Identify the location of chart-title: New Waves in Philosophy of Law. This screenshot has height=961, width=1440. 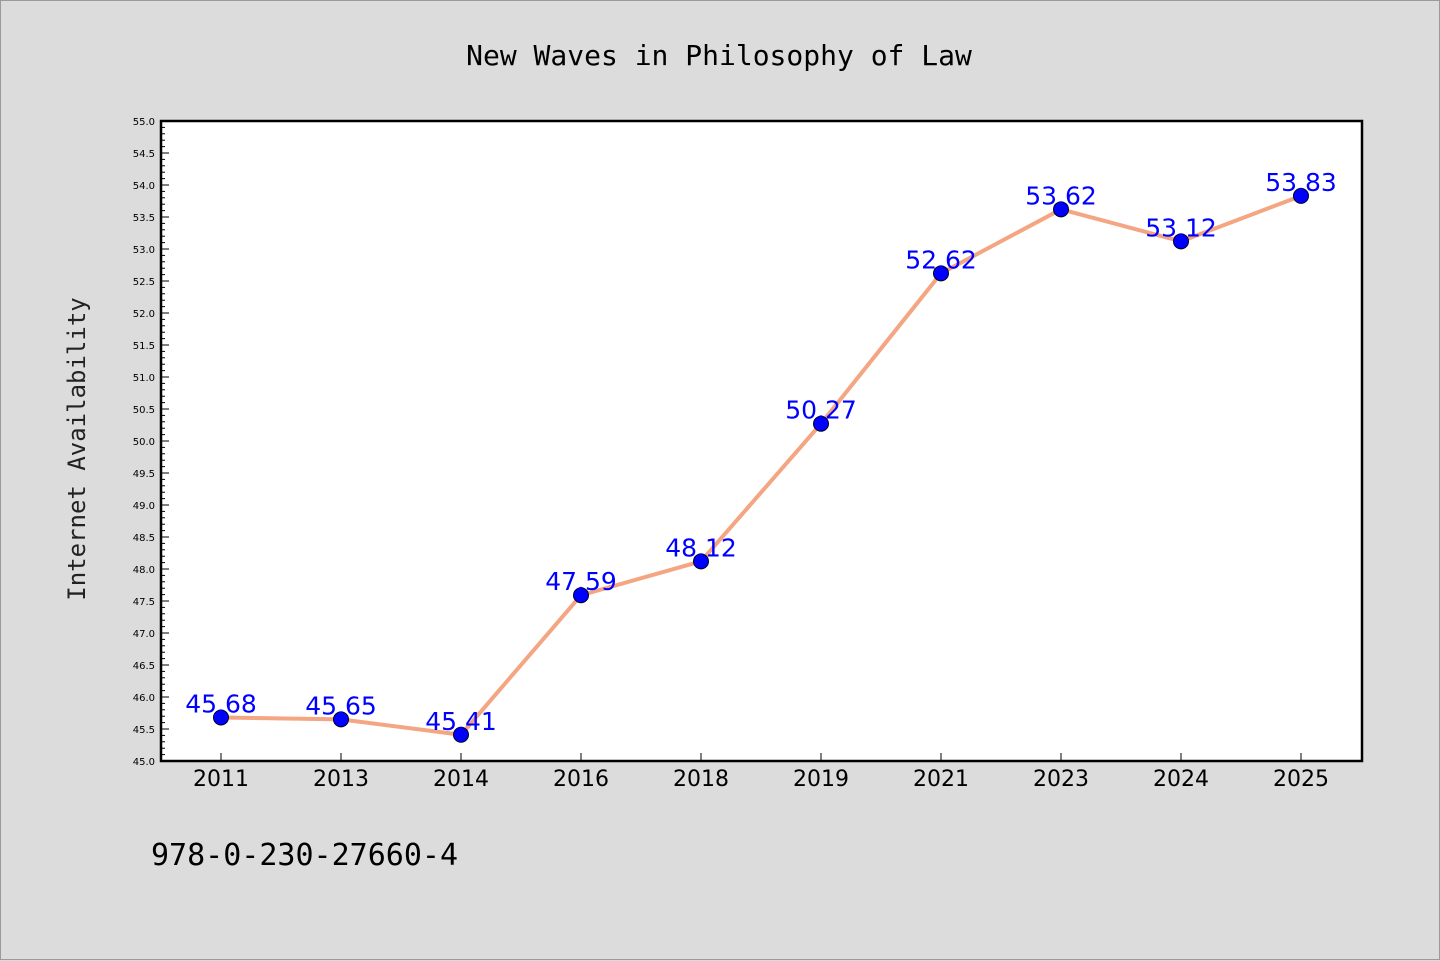
(719, 55).